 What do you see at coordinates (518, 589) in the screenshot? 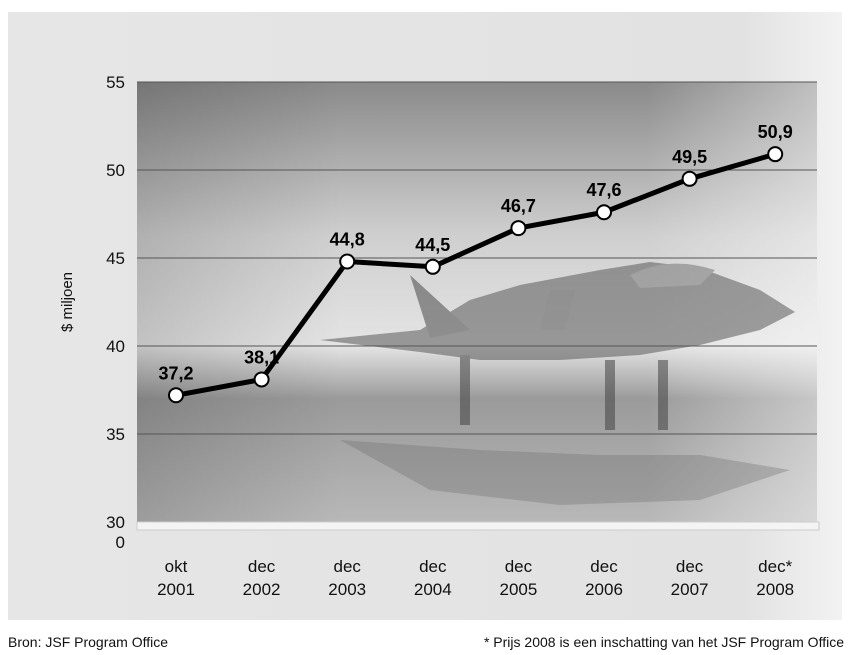
I see `x-tick-label: 2005` at bounding box center [518, 589].